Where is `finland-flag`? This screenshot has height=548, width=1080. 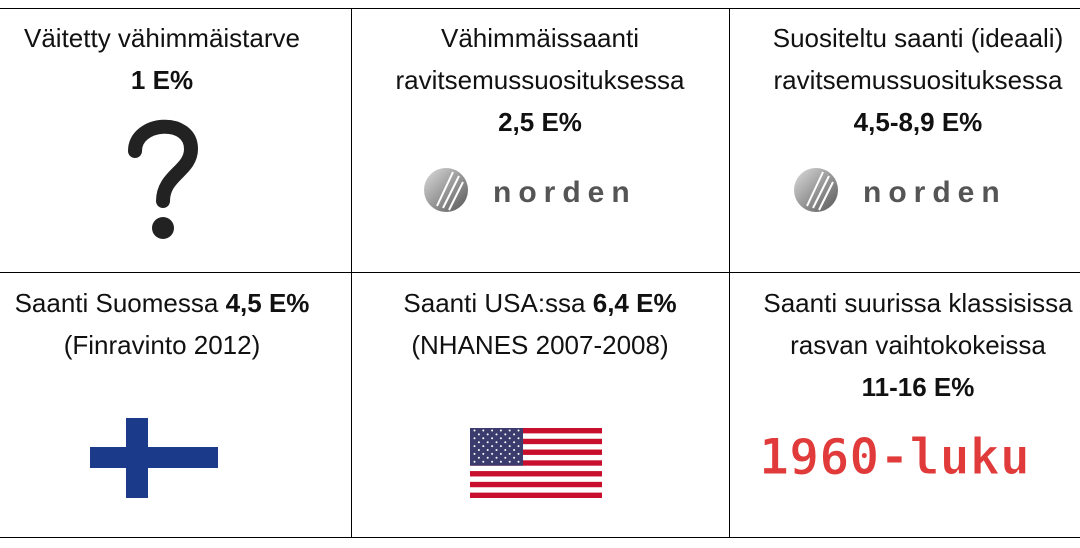 finland-flag is located at coordinates (154, 458).